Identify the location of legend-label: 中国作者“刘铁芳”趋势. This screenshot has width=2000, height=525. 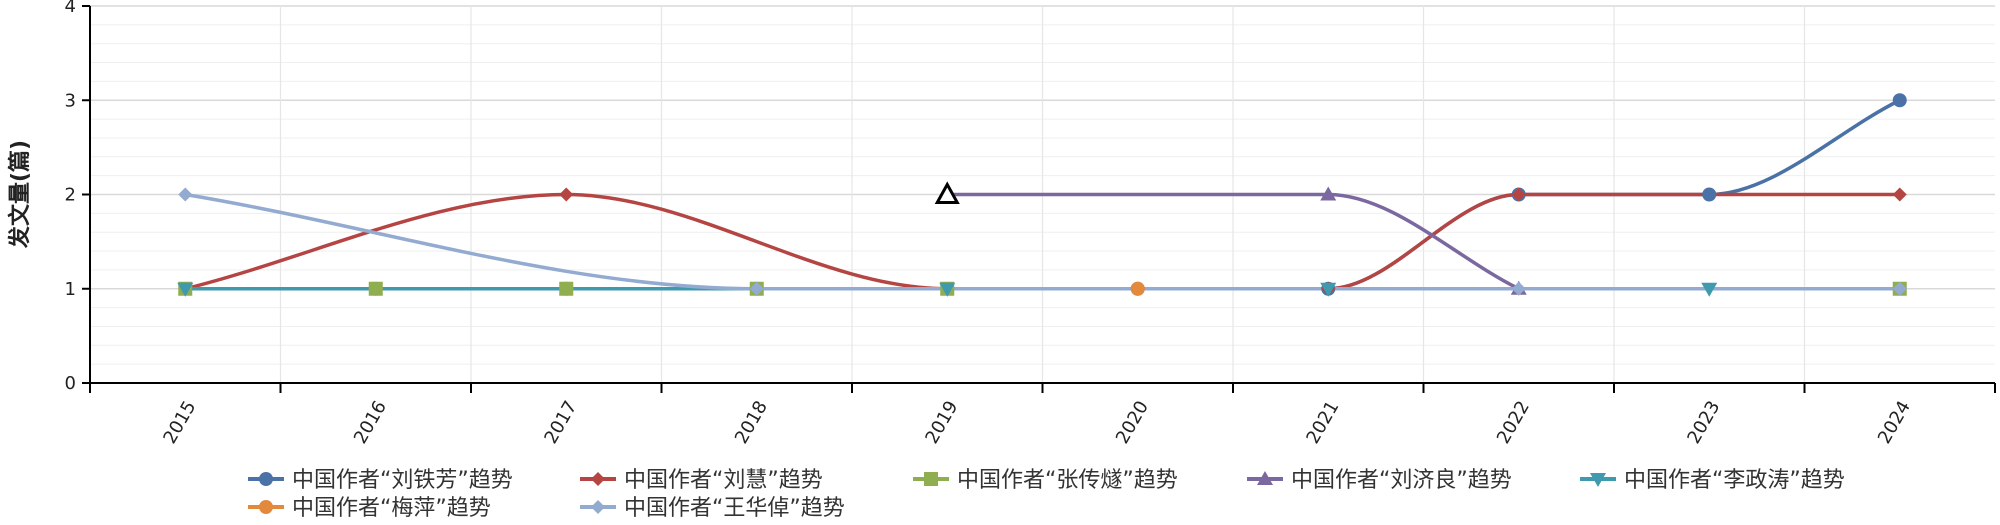
(402, 480).